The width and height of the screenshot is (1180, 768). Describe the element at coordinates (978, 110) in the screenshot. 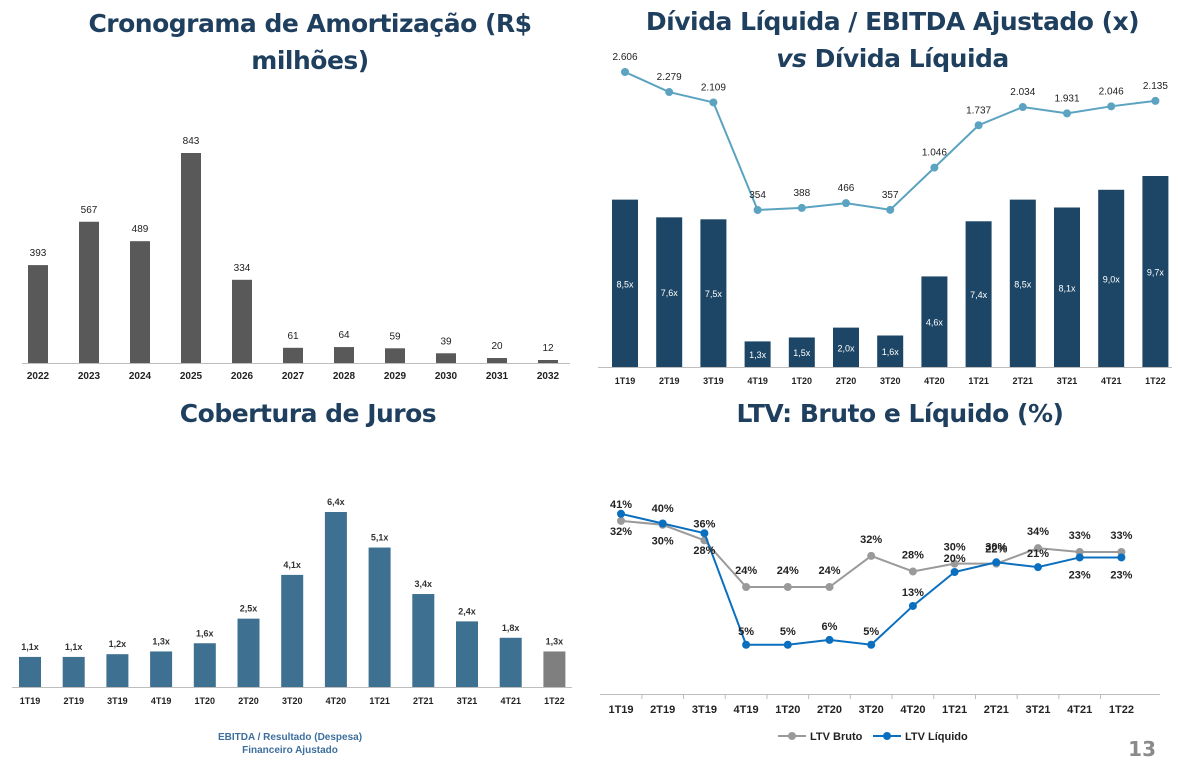

I see `net-debt-value-label: 1.737` at that location.